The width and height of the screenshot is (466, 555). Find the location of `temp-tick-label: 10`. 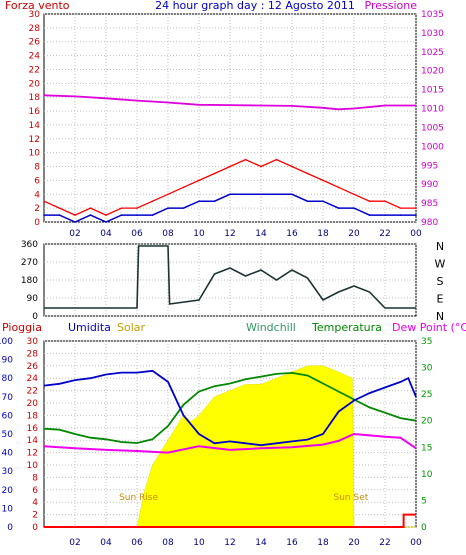

temp-tick-label: 10 is located at coordinates (427, 475).